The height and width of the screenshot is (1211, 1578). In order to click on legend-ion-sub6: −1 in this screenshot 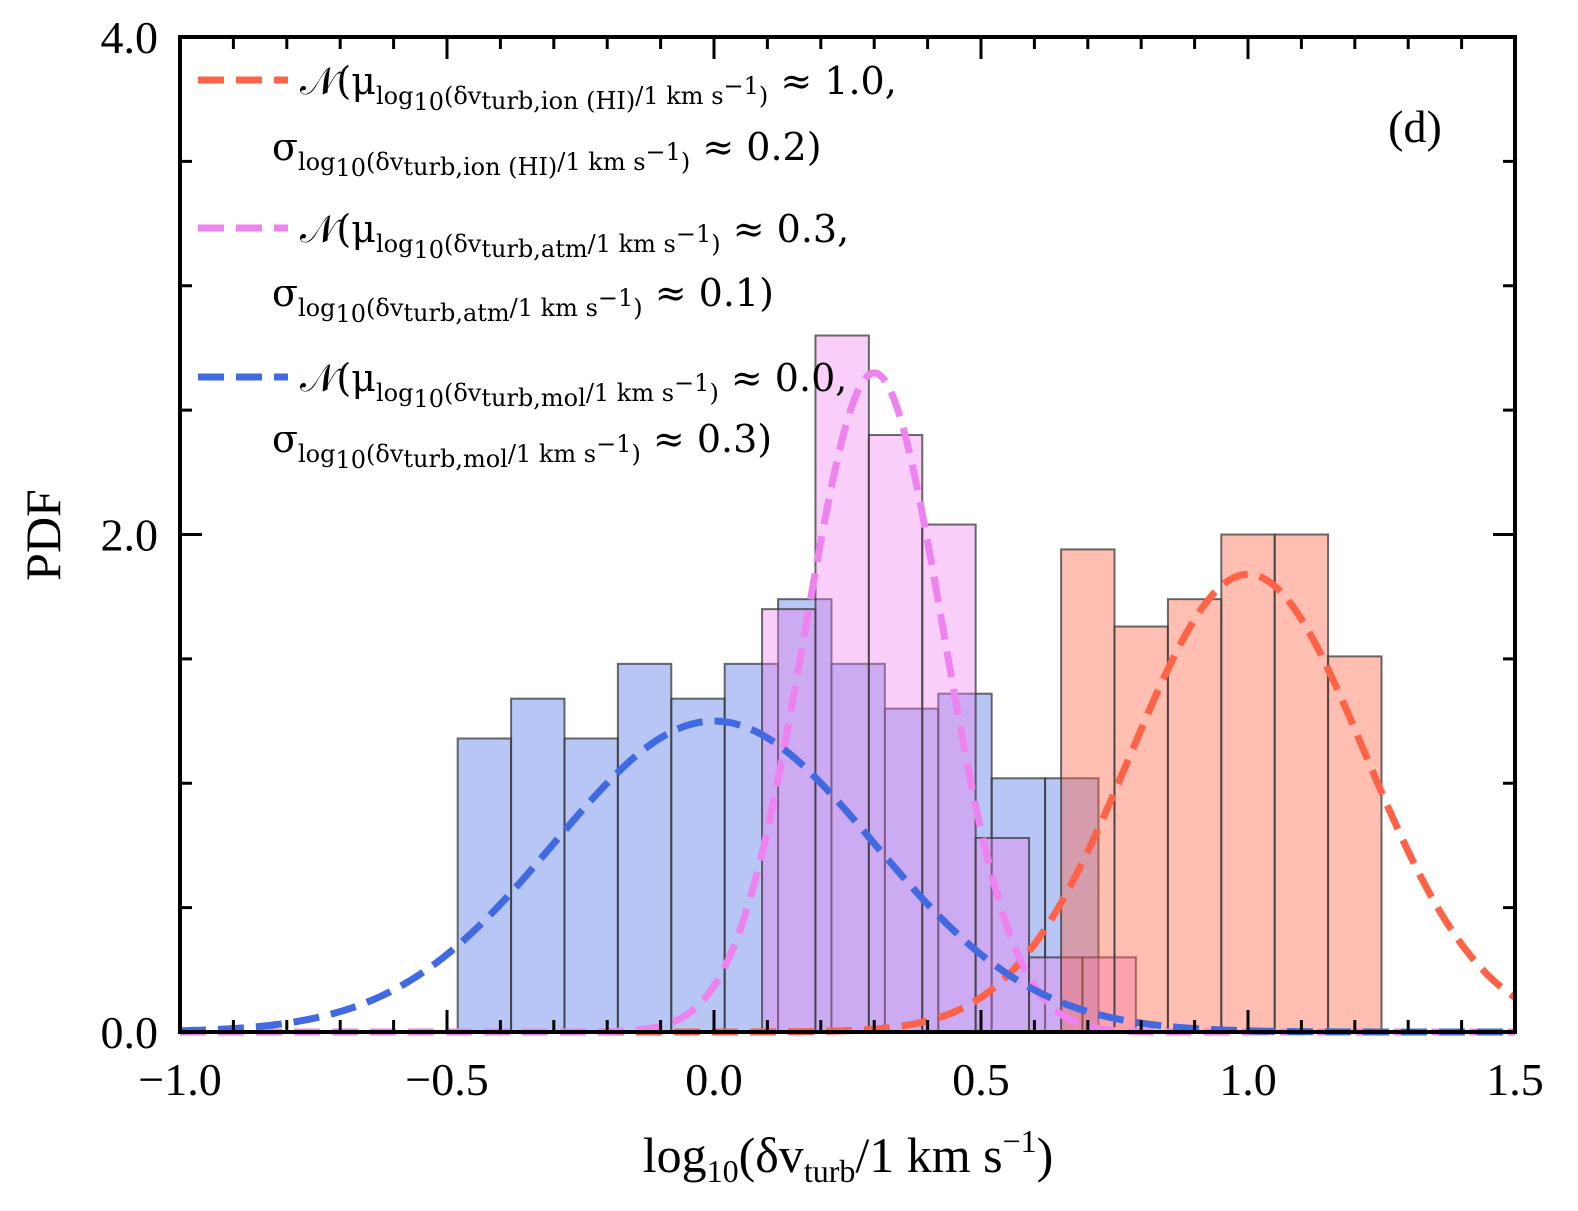, I will do `click(741, 86)`.